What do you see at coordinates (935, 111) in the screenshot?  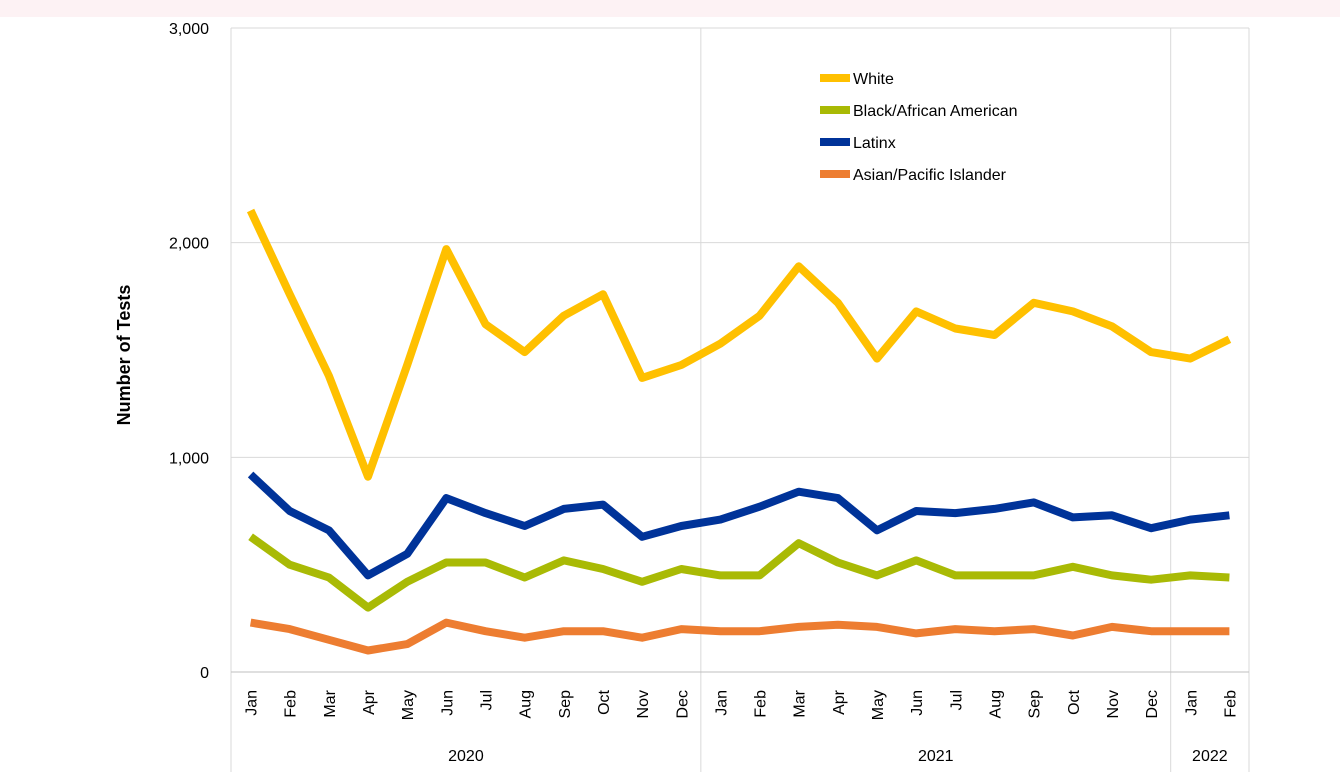 I see `legend-label-black-african-american: Black/African American` at bounding box center [935, 111].